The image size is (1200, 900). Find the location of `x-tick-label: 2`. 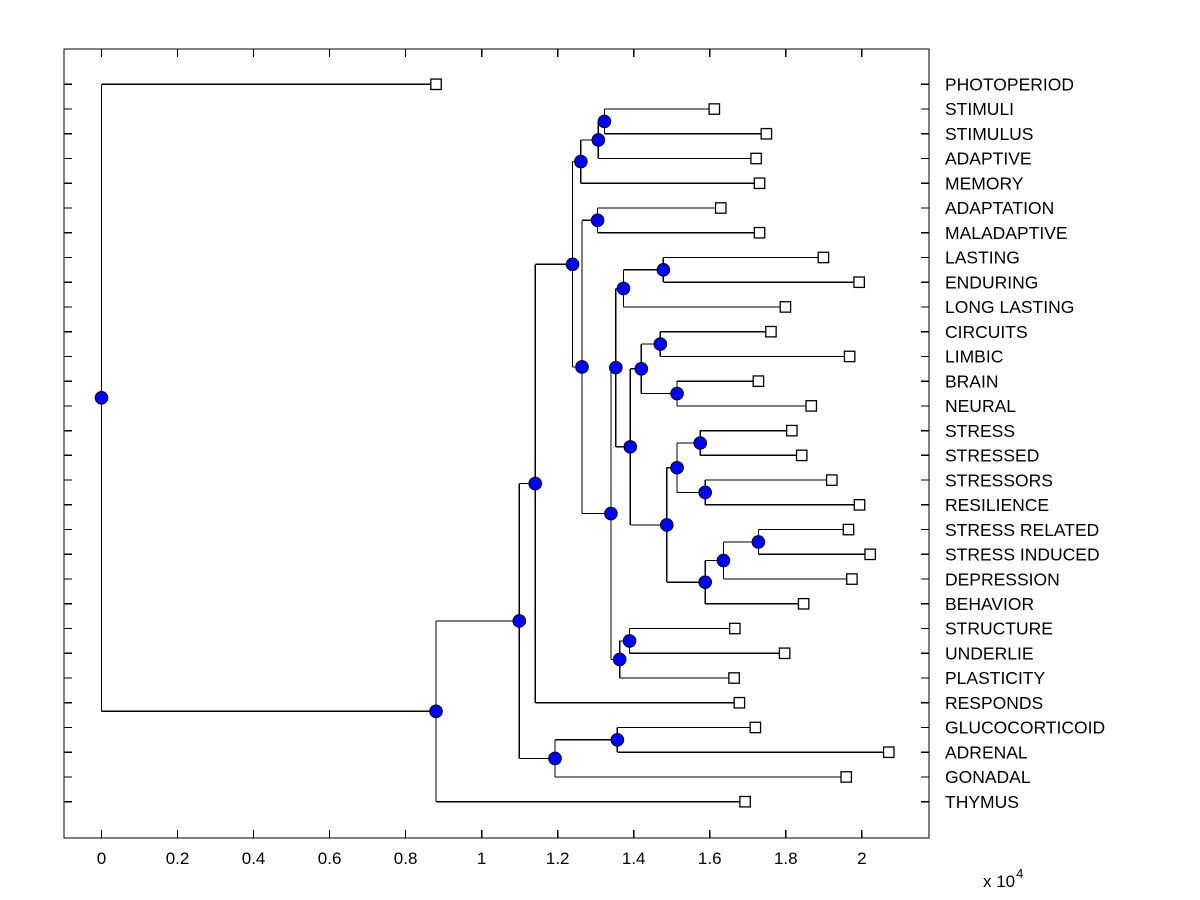

x-tick-label: 2 is located at coordinates (861, 858).